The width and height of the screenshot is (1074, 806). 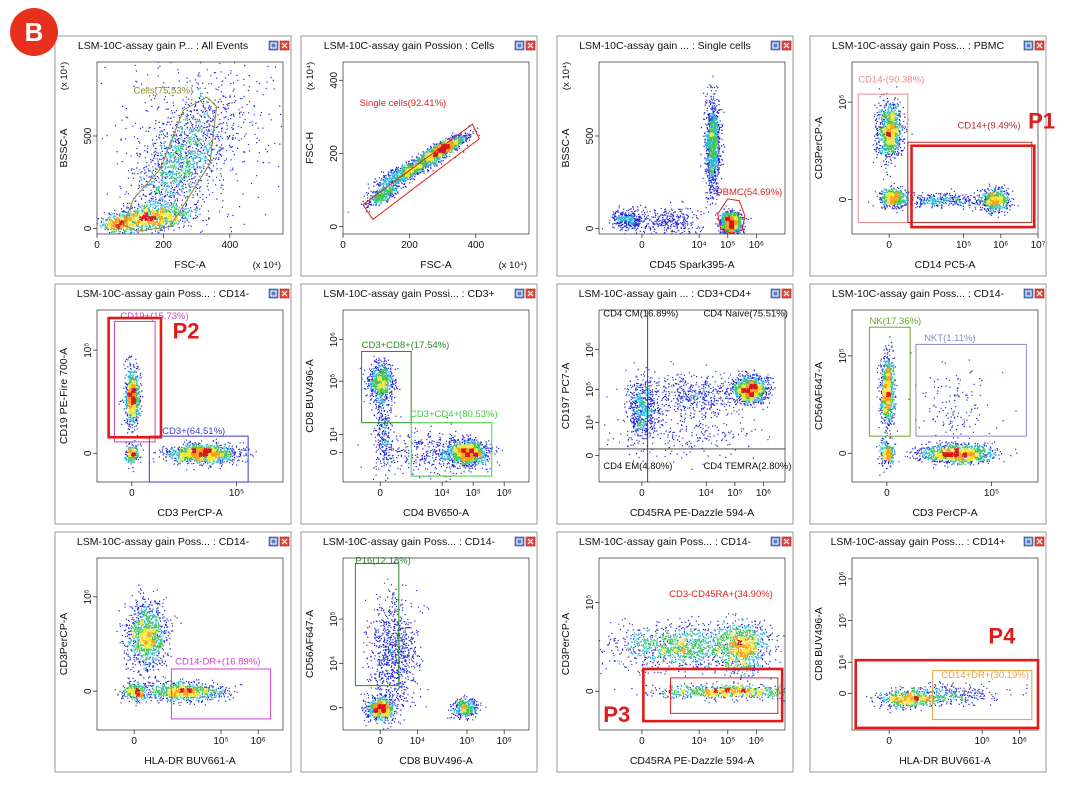 I want to click on y-axis-label: CD56AF647-A, so click(x=819, y=396).